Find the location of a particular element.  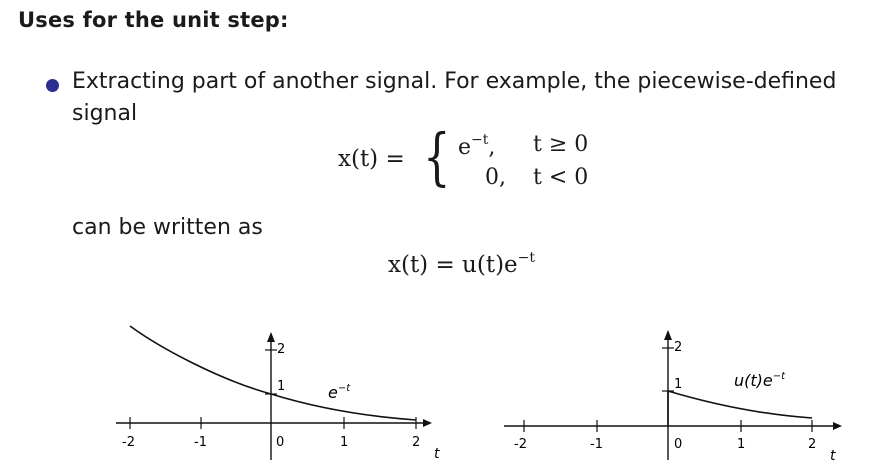

piecewise-formula: x(t) = { e−t, t ≥ 0 0, t < 0 is located at coordinates (478, 164).